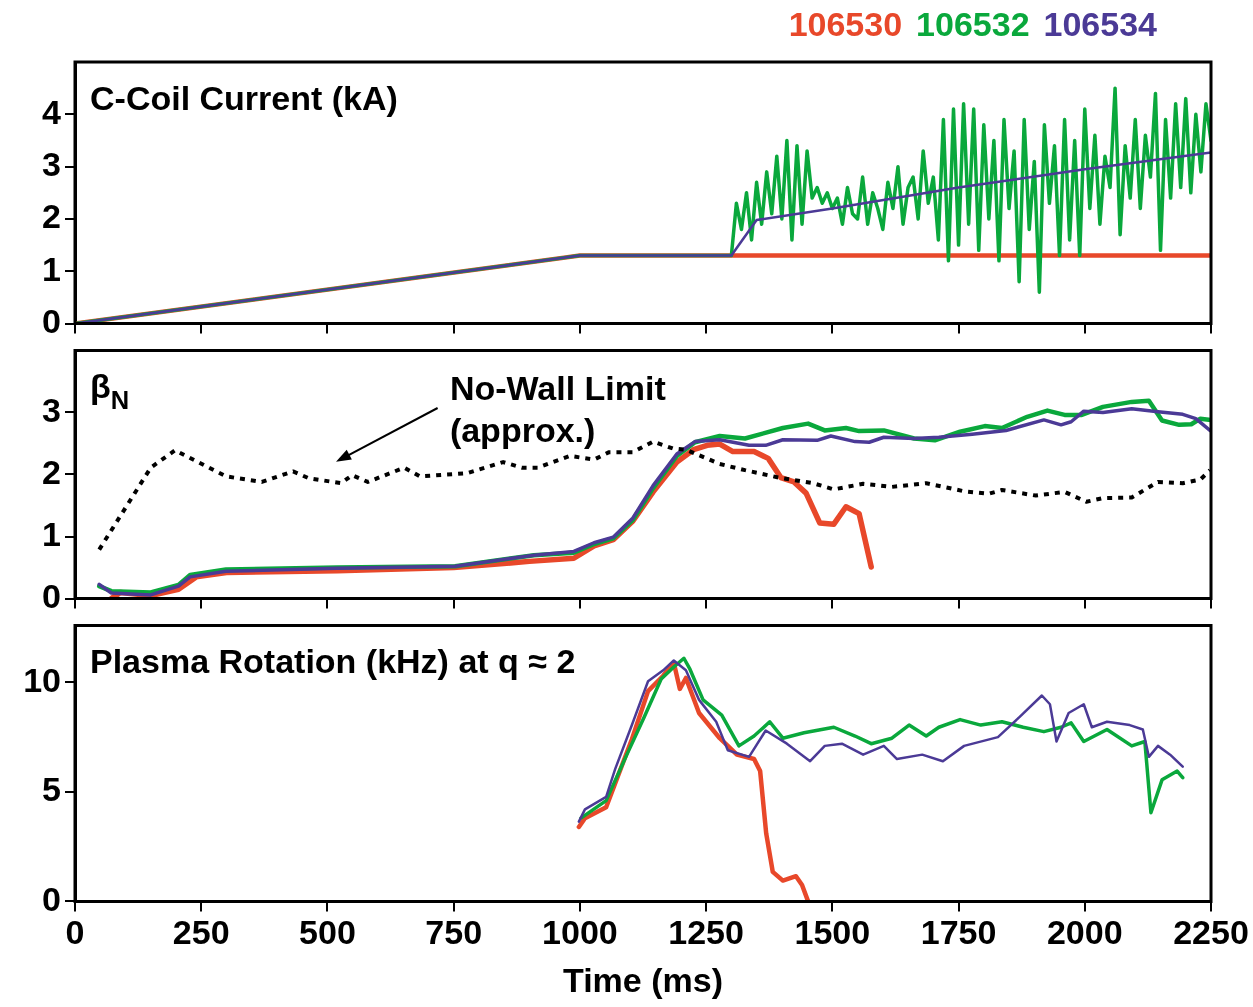 The image size is (1253, 1007). I want to click on x-tick-label: 500, so click(327, 932).